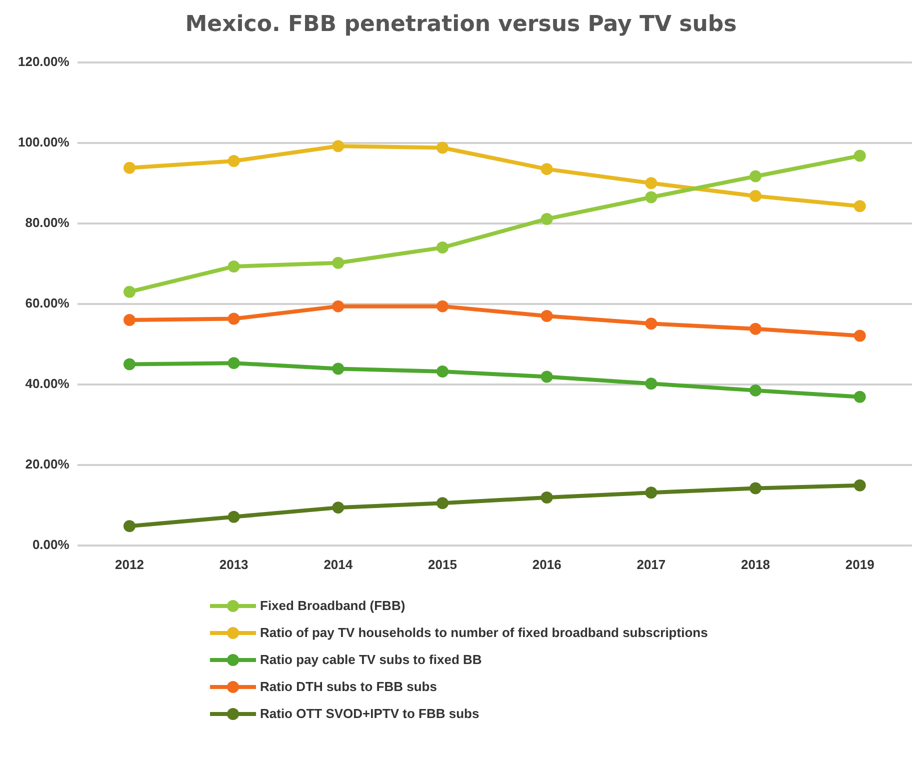 This screenshot has width=924, height=759. What do you see at coordinates (859, 564) in the screenshot?
I see `x-tick-label: 2019` at bounding box center [859, 564].